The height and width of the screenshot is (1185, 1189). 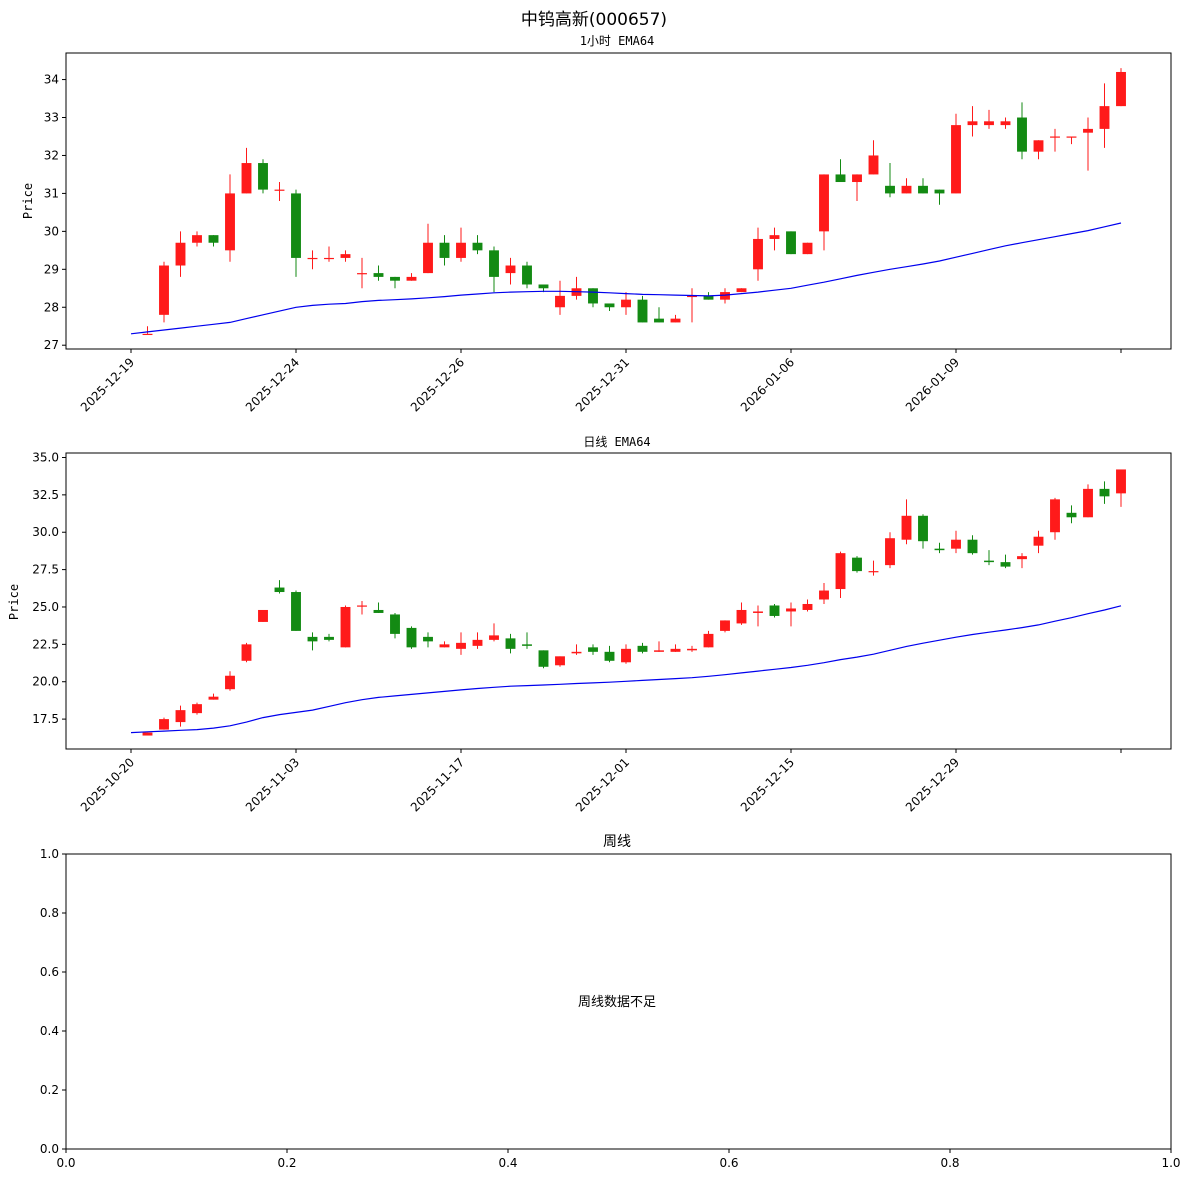 What do you see at coordinates (1170, 1163) in the screenshot?
I see `weekly-xtick-label: 1.0` at bounding box center [1170, 1163].